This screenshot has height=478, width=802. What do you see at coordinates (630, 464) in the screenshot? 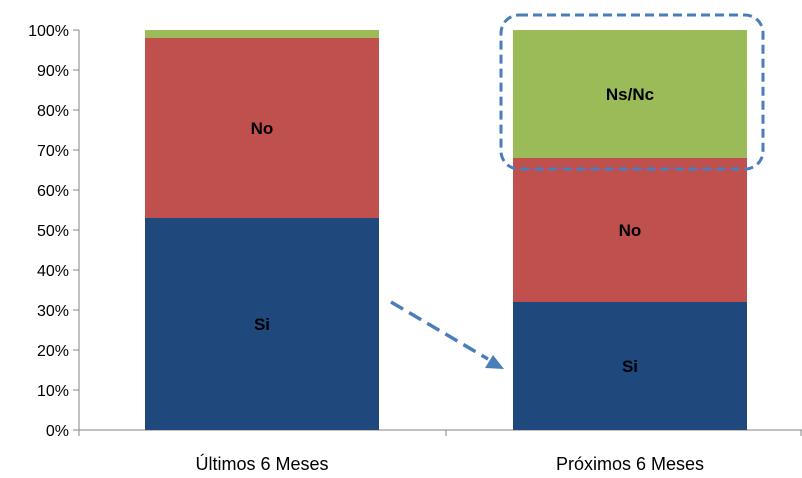
I see `x-category-label: Próximos 6 Meses` at bounding box center [630, 464].